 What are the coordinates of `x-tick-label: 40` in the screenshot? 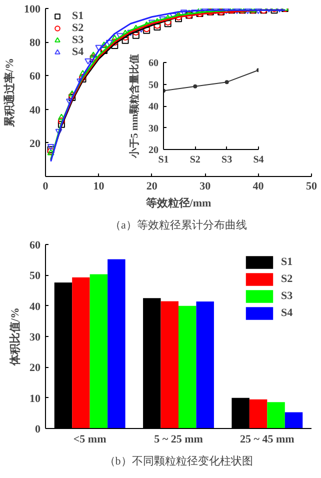 It's located at (258, 186).